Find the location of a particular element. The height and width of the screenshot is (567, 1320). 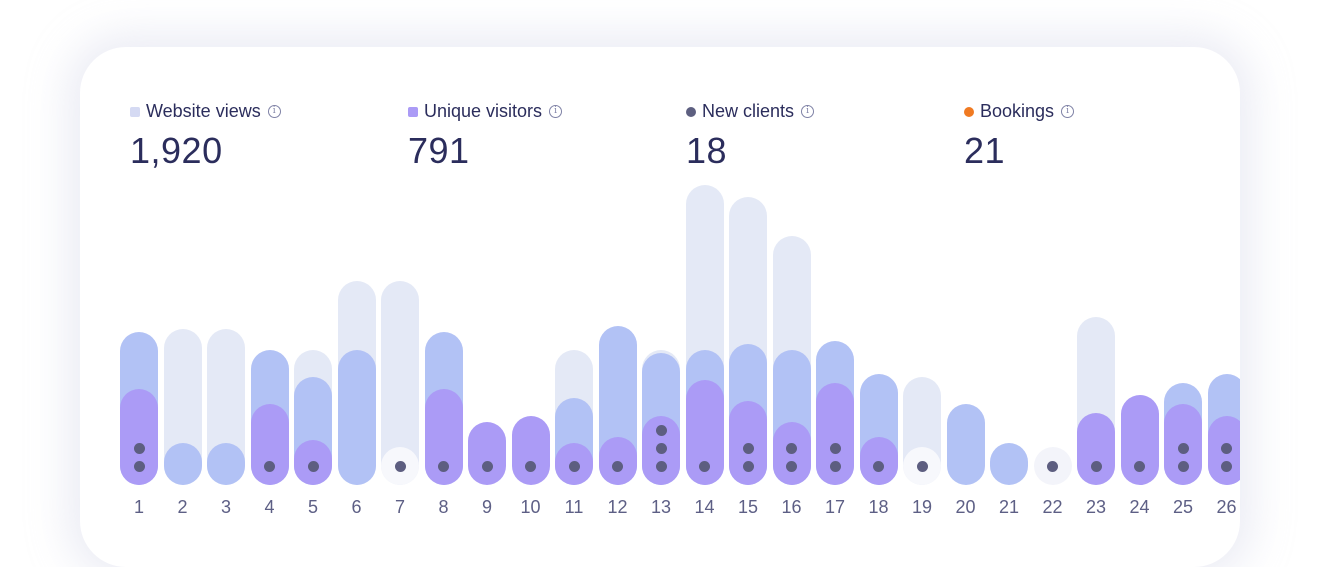

stat-label: New clients i is located at coordinates (750, 111).